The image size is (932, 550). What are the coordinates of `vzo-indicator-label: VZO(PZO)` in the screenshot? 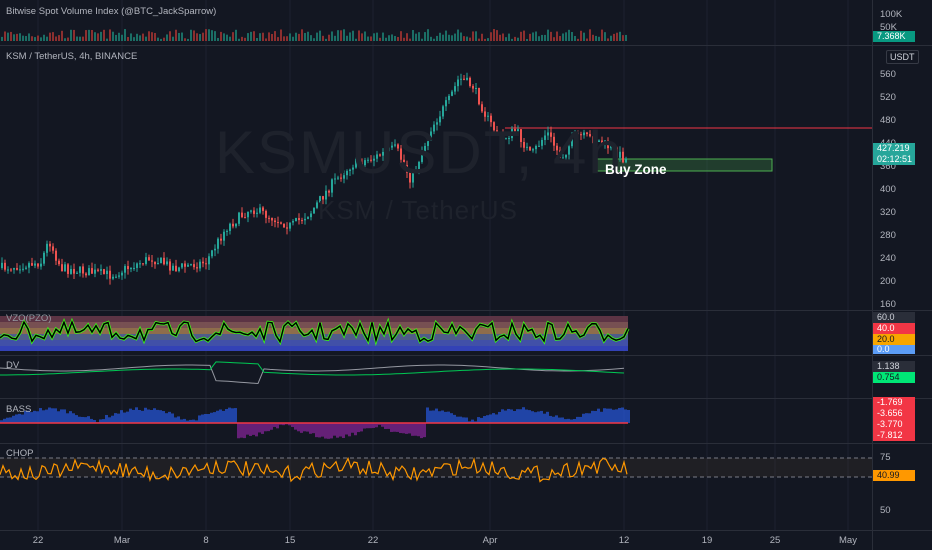 It's located at (29, 318).